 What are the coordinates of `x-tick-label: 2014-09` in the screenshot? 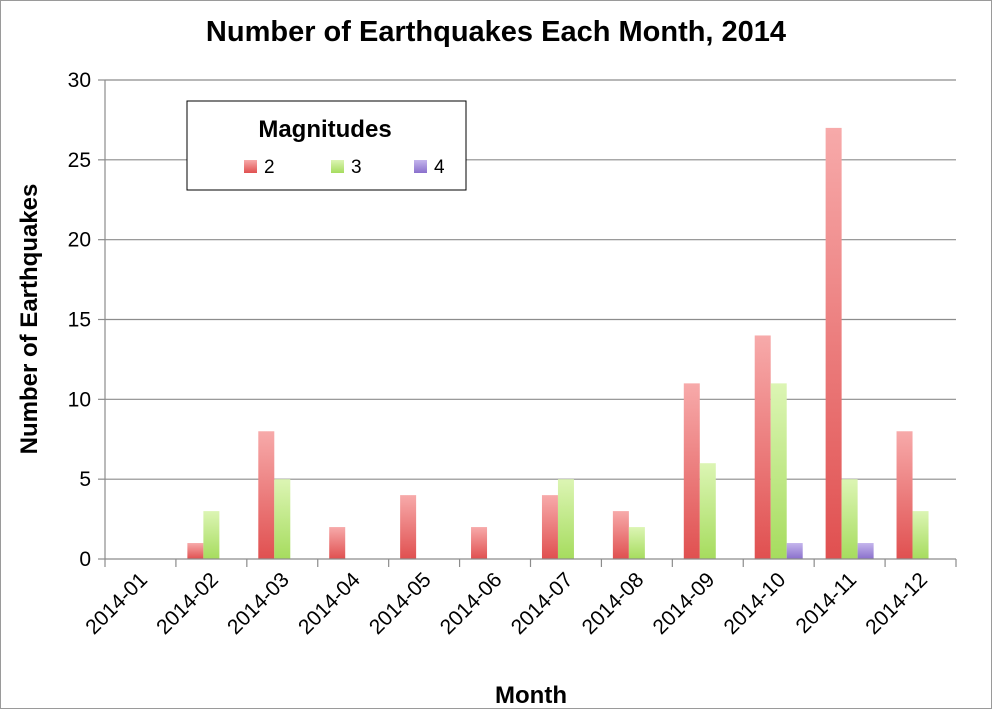 It's located at (684, 603).